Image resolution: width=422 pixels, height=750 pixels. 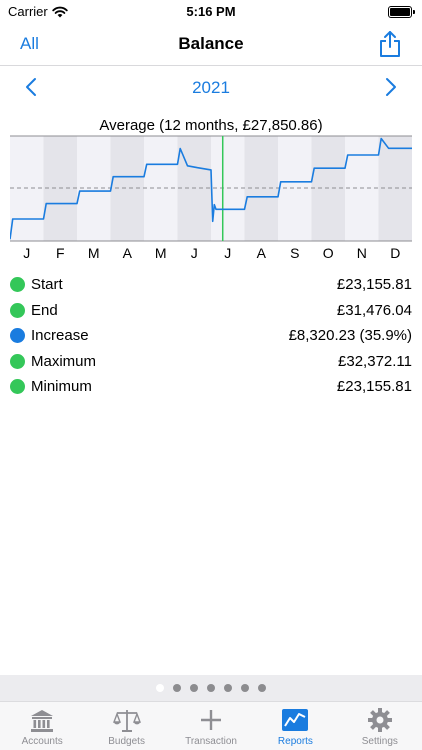 What do you see at coordinates (47, 285) in the screenshot?
I see `stat-label: Start` at bounding box center [47, 285].